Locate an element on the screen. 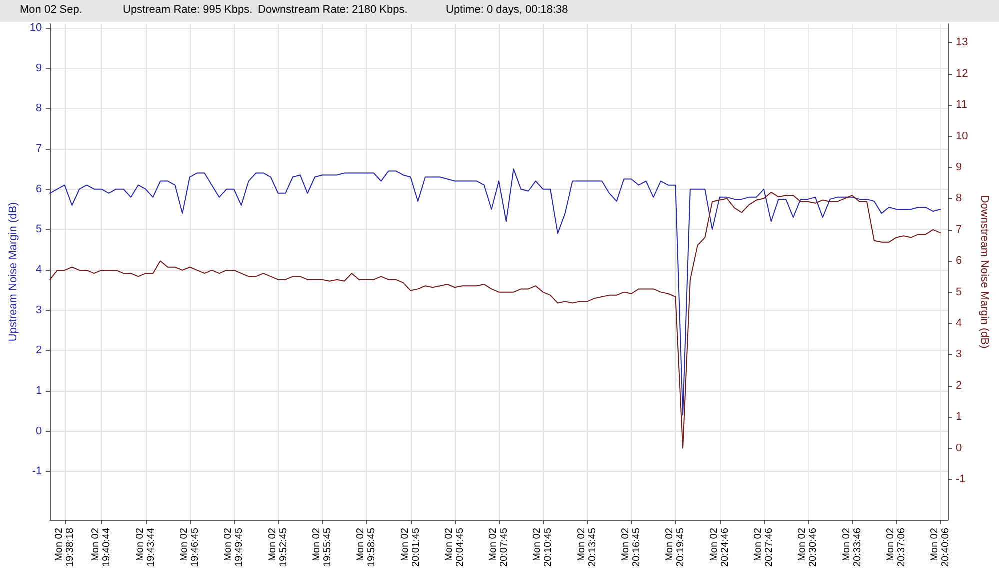 This screenshot has width=999, height=570. x-tick-label: Mon 02 19:58:45 is located at coordinates (367, 548).